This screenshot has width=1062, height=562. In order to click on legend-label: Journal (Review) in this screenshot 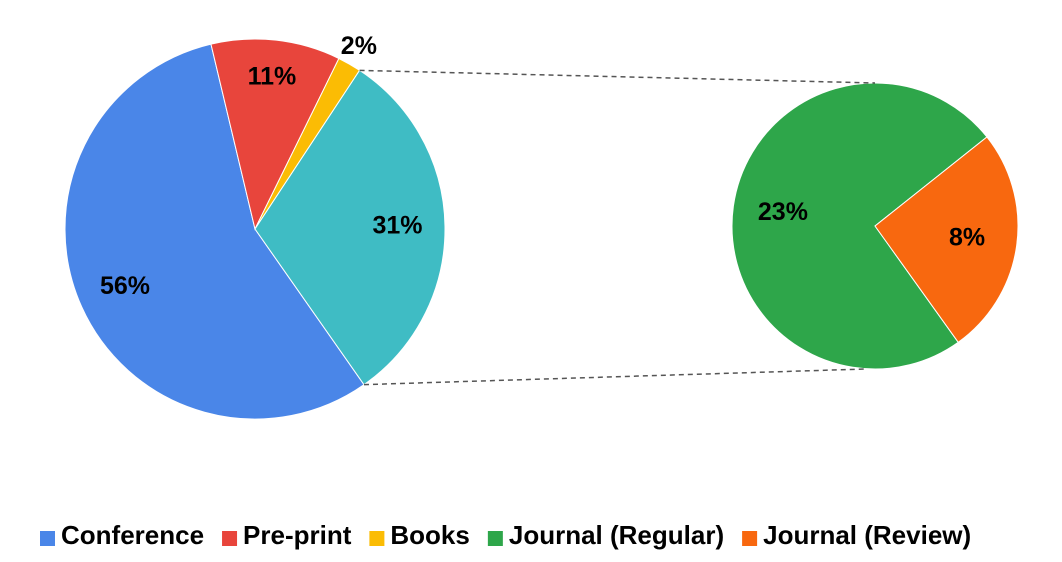, I will do `click(867, 535)`.